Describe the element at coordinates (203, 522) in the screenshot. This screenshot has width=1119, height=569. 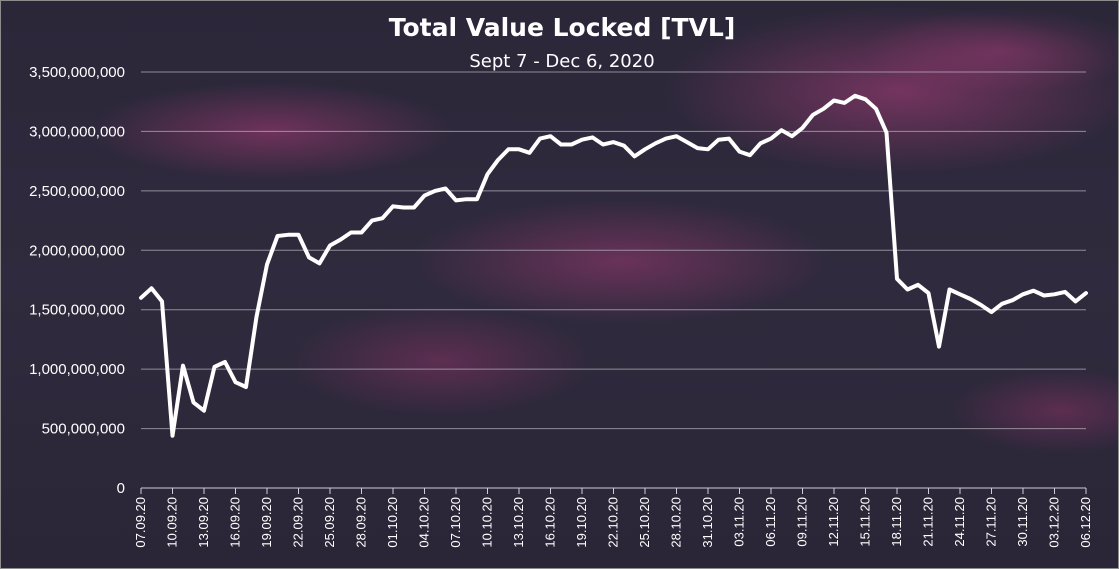
I see `x-tick-label: 13.09.20` at that location.